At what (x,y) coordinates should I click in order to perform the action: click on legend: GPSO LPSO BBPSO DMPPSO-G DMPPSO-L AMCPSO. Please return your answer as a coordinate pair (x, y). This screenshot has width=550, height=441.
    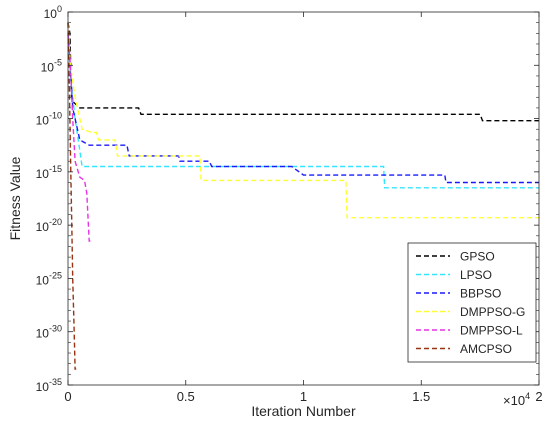
    Looking at the image, I should click on (472, 302).